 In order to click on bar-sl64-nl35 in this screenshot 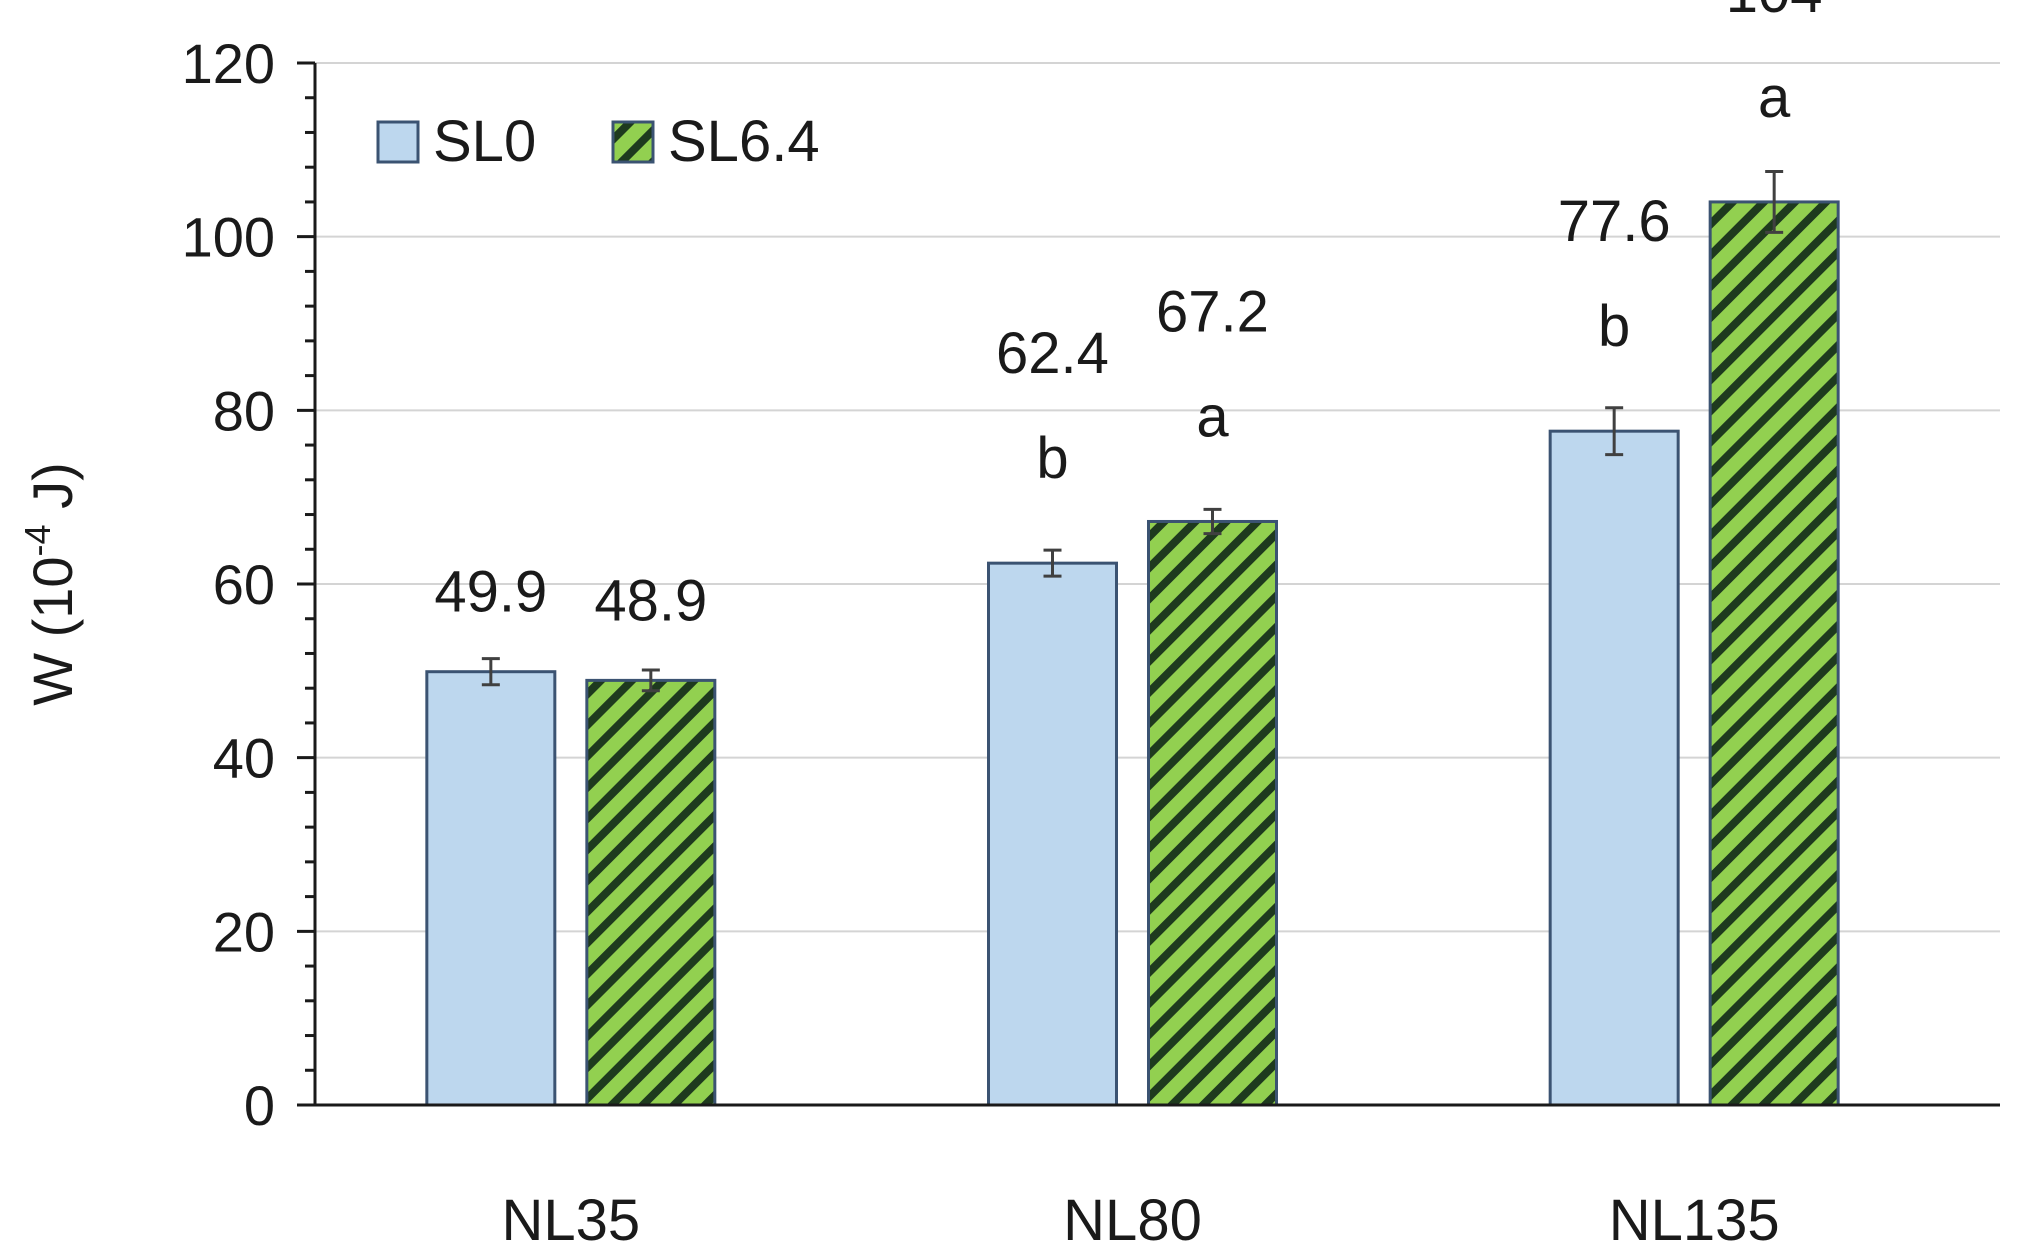, I will do `click(651, 892)`.